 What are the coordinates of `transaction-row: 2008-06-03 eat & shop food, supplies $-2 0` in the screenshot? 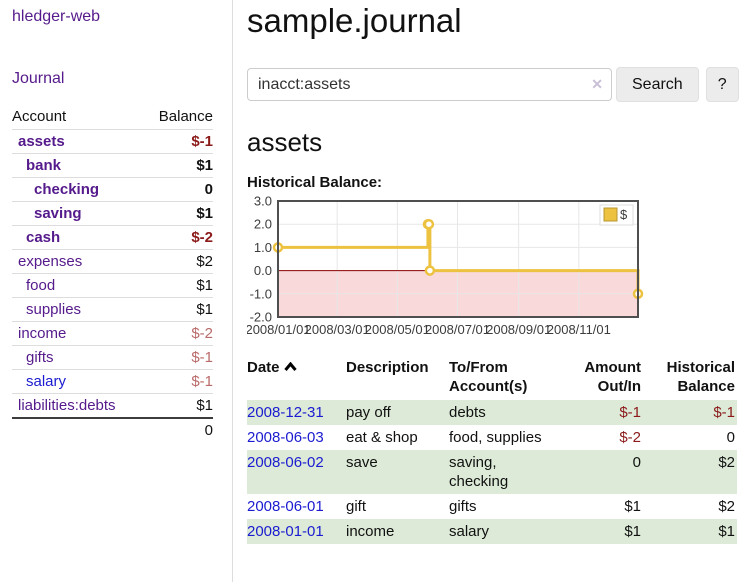 It's located at (492, 437).